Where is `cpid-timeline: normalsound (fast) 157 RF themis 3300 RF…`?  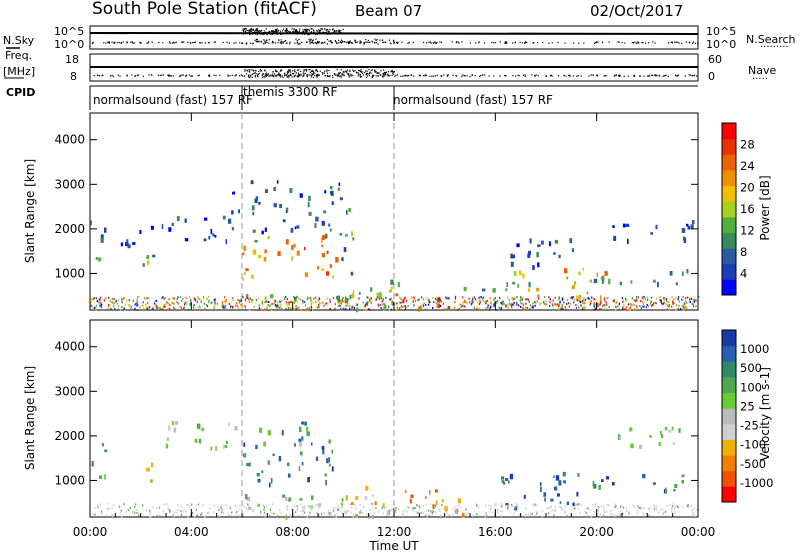
cpid-timeline: normalsound (fast) 157 RF themis 3300 RF… is located at coordinates (393, 97).